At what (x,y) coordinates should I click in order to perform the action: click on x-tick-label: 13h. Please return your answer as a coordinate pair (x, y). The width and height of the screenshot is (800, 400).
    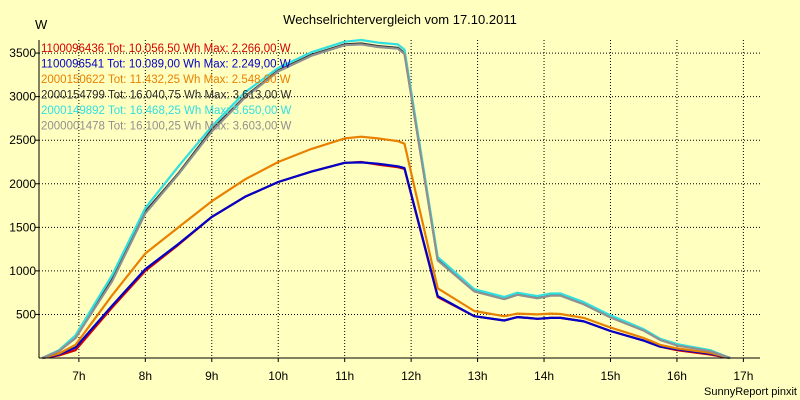
    Looking at the image, I should click on (478, 376).